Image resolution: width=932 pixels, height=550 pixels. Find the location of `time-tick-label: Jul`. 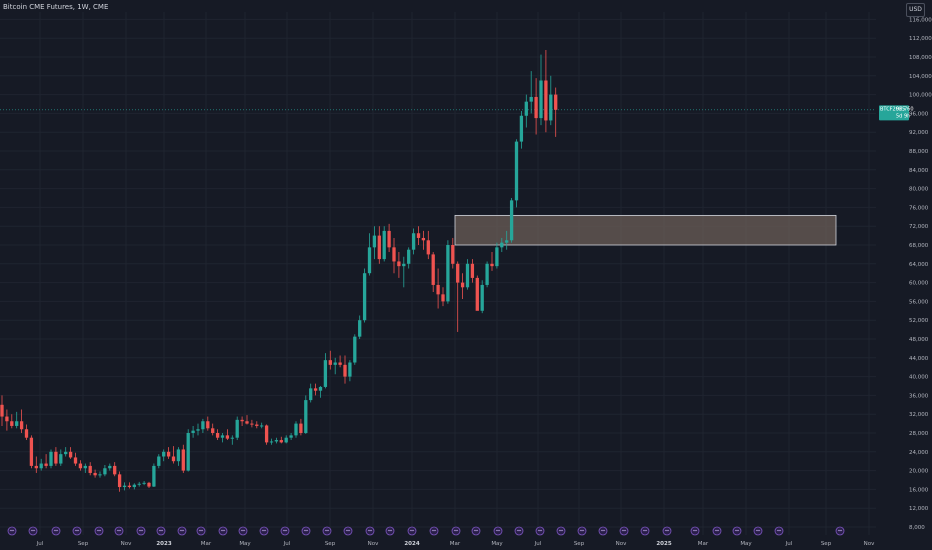

time-tick-label: Jul is located at coordinates (789, 544).